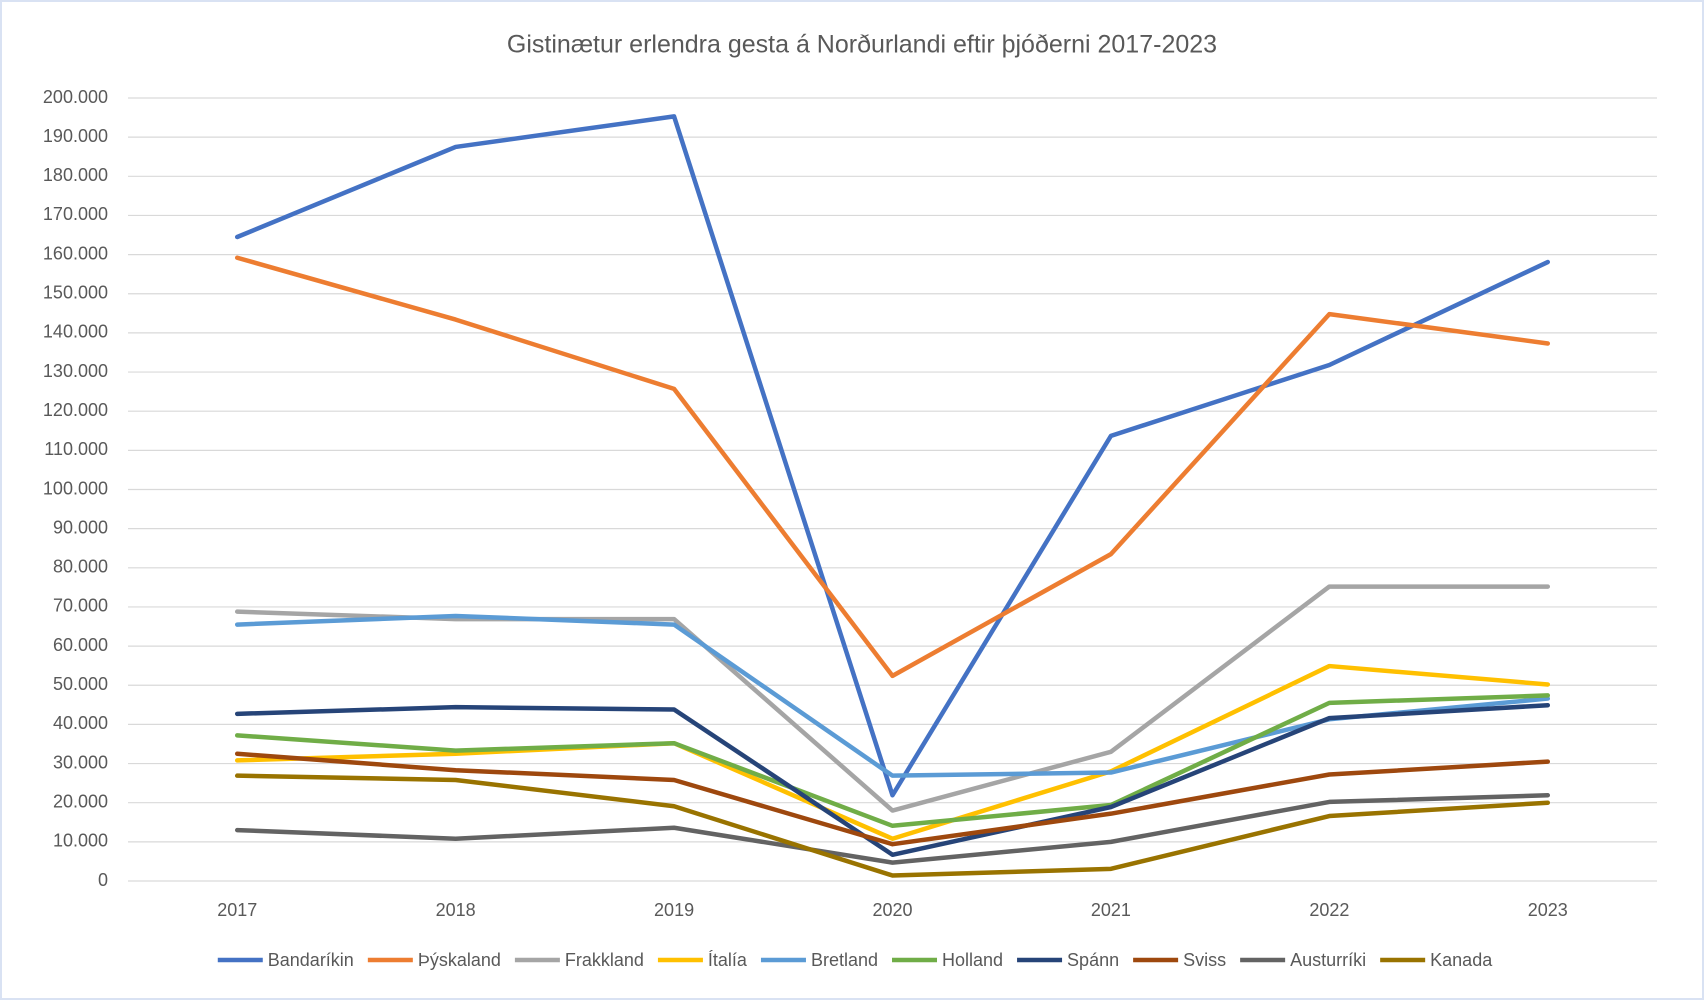 Image resolution: width=1704 pixels, height=1000 pixels. Describe the element at coordinates (1093, 960) in the screenshot. I see `legend-label: Spánn` at that location.